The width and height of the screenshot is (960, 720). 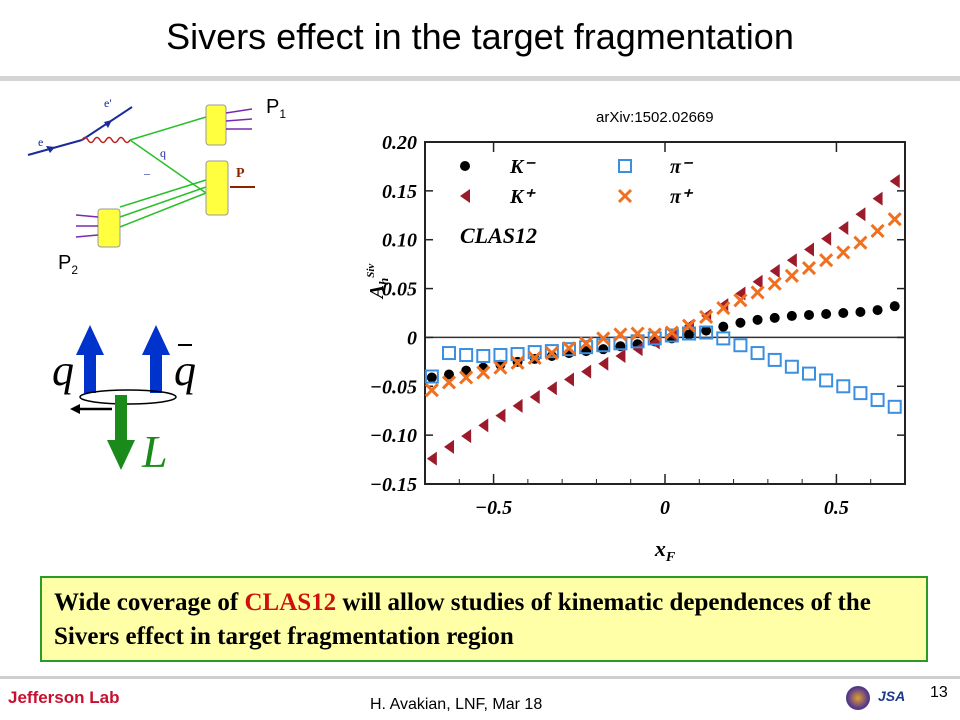 I want to click on fragmentation-blob-top, so click(x=216, y=125).